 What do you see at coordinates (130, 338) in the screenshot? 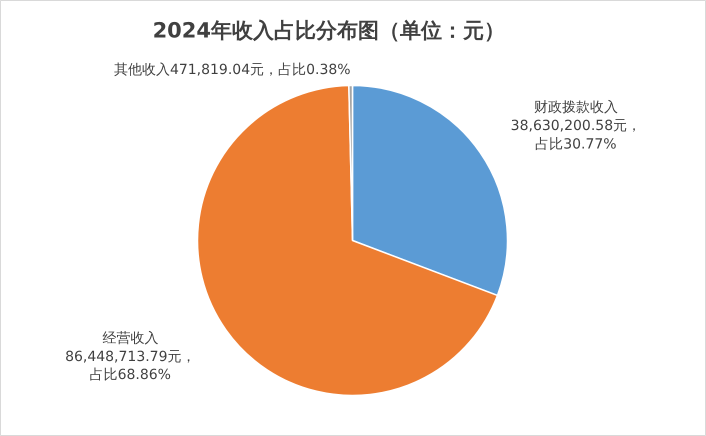
I see `slice-label: 经营收入` at bounding box center [130, 338].